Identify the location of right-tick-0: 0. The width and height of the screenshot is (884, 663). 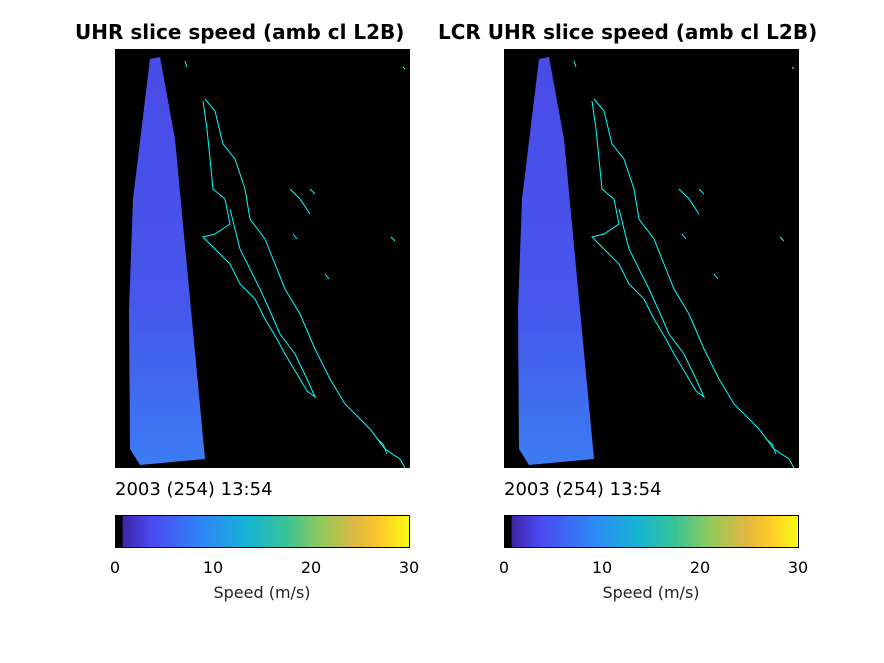
(504, 567).